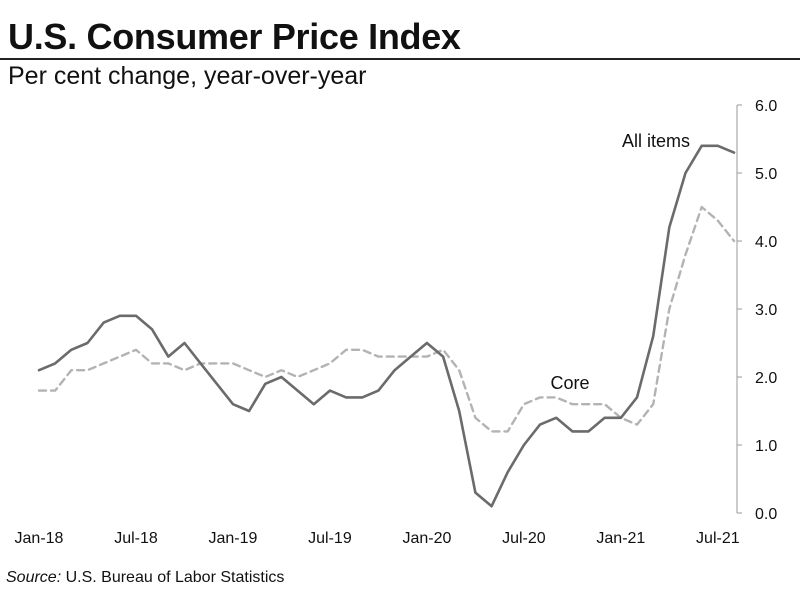 This screenshot has height=600, width=800. Describe the element at coordinates (766, 174) in the screenshot. I see `y-tick-label: 5.0` at that location.